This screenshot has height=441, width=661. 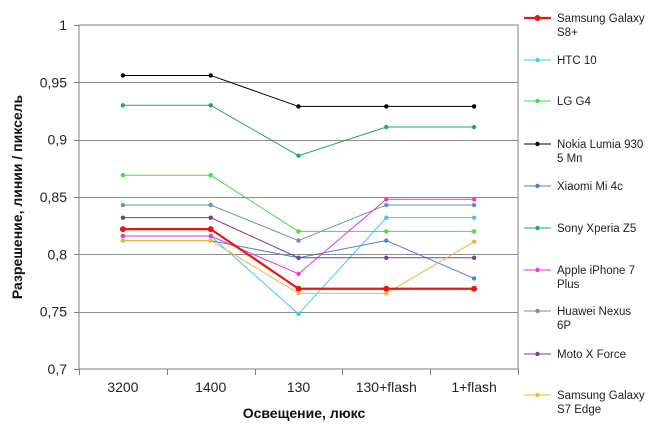 I want to click on legend-label: Sony Xperia Z5, so click(x=596, y=229).